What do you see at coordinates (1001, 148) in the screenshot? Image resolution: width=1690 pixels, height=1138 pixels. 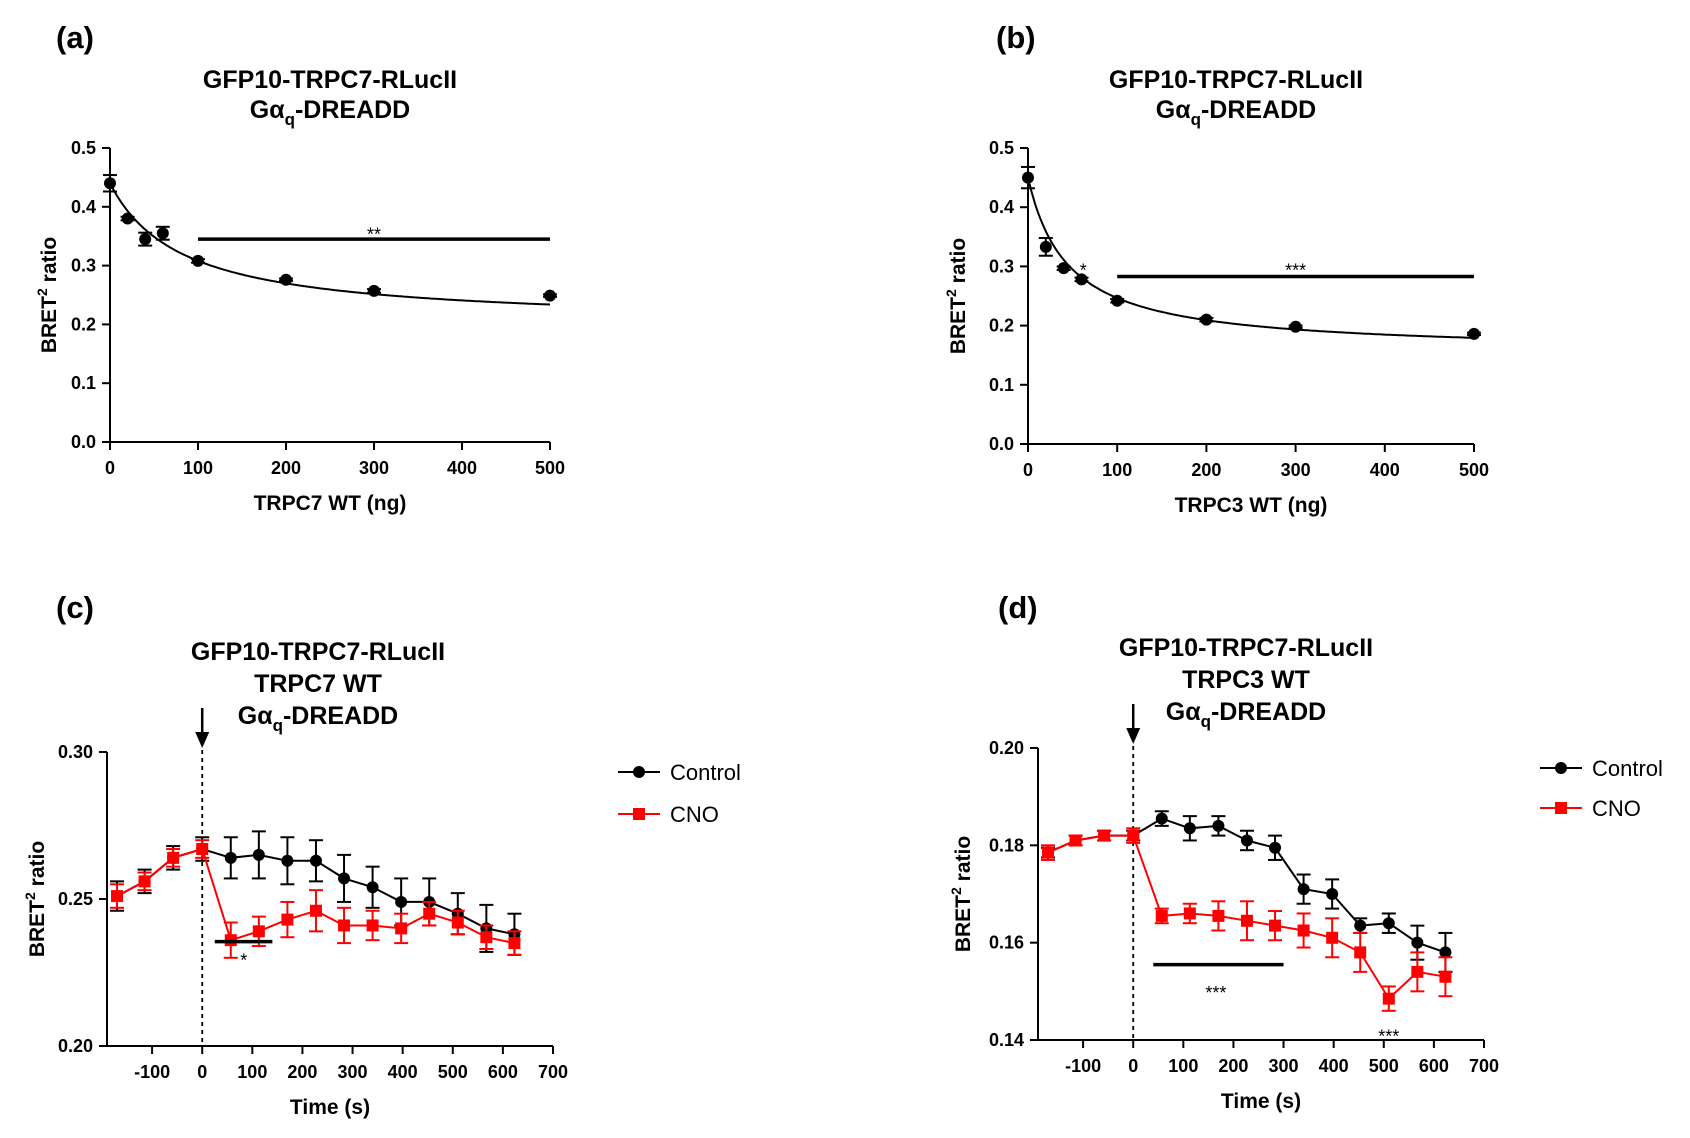 I see `y-tick-label: 0.5` at bounding box center [1001, 148].